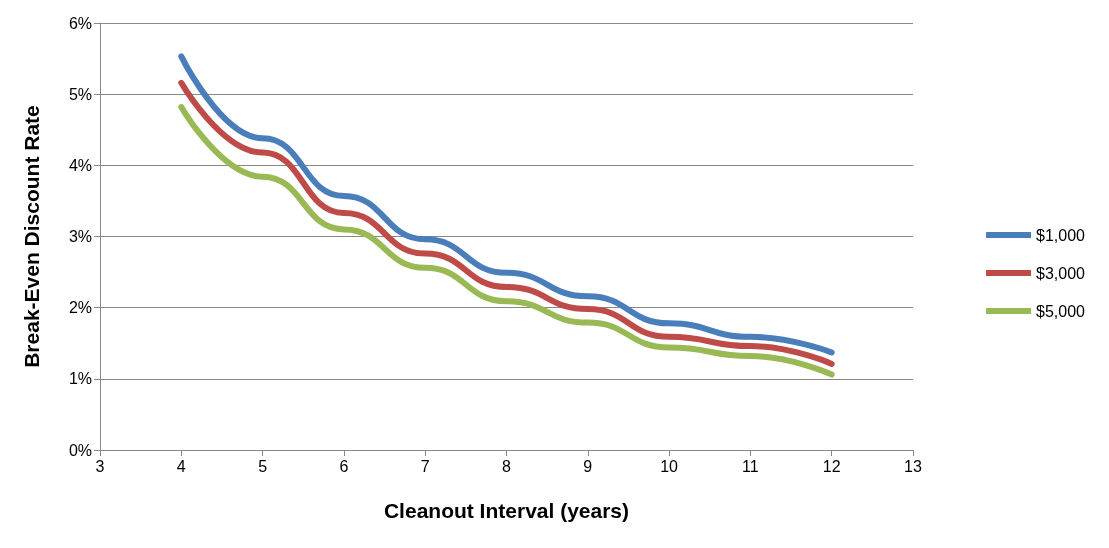 The width and height of the screenshot is (1109, 548). What do you see at coordinates (80, 23) in the screenshot?
I see `y-tick-label: 6%` at bounding box center [80, 23].